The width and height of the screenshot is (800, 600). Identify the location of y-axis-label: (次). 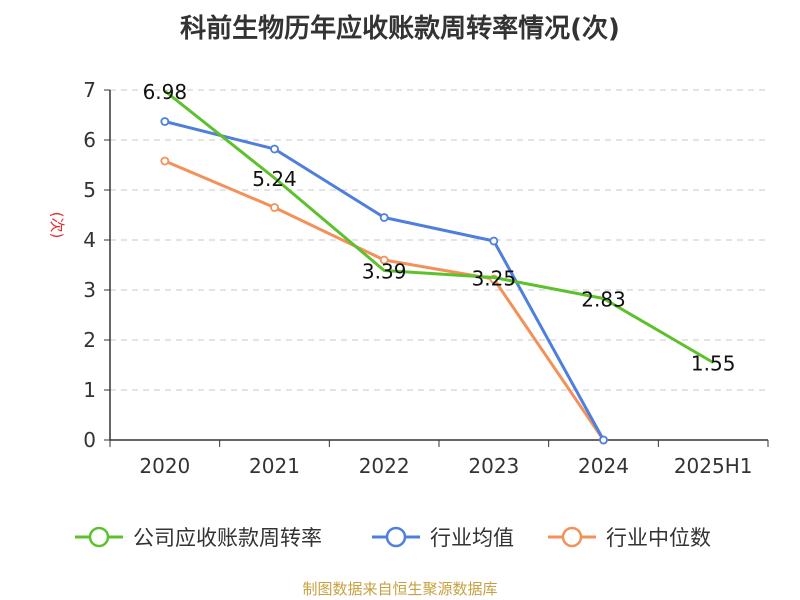
(57, 225).